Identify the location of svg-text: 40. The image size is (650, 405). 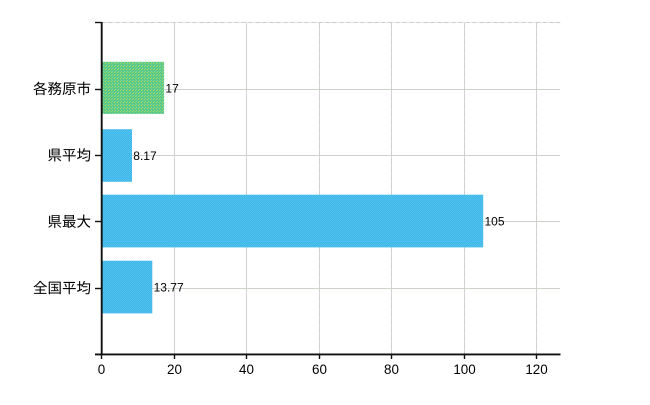
(246, 369).